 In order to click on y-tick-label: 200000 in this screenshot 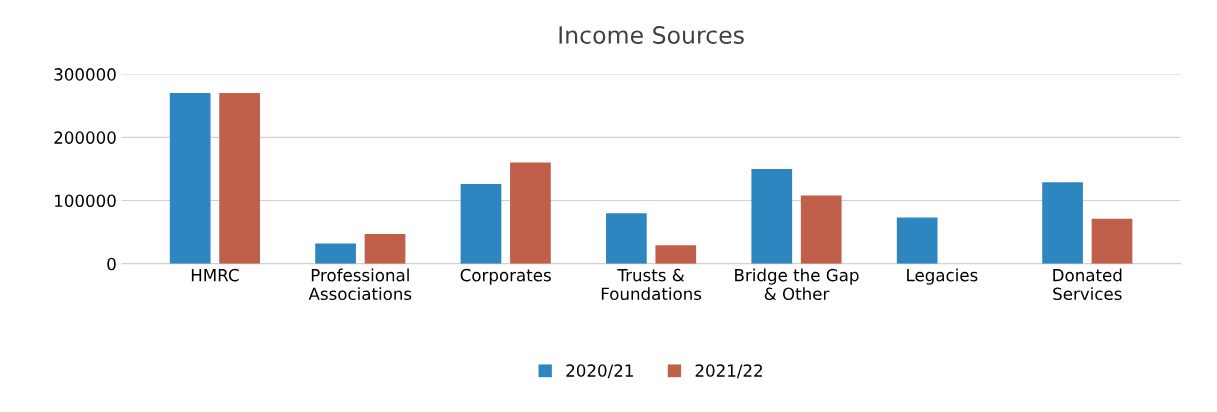, I will do `click(85, 137)`.